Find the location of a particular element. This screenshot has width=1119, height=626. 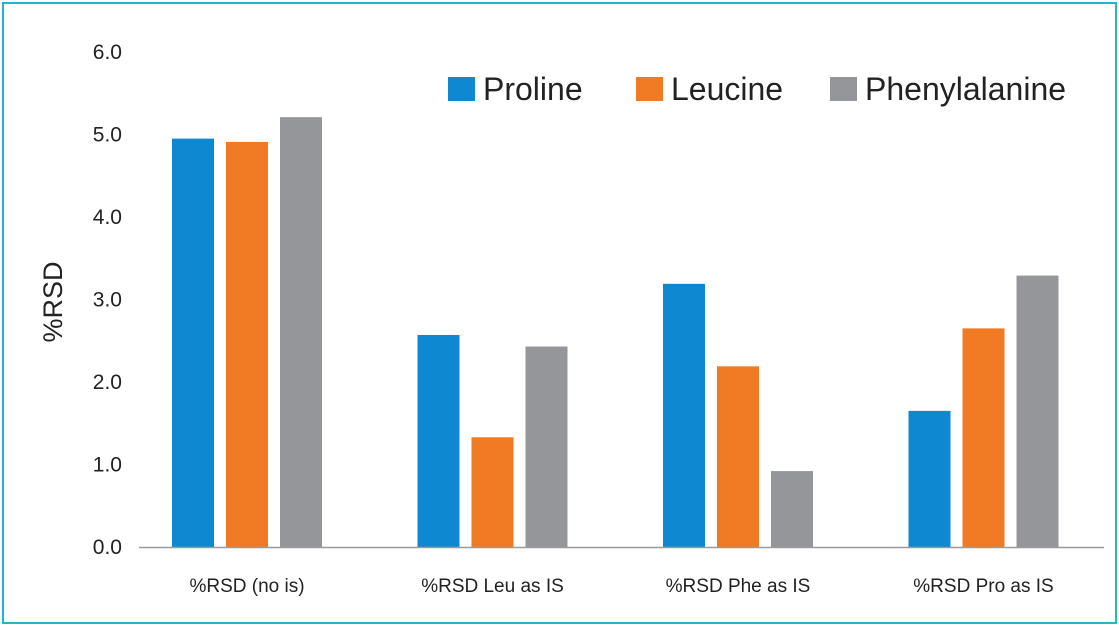

legend-swatch-proline is located at coordinates (461, 89).